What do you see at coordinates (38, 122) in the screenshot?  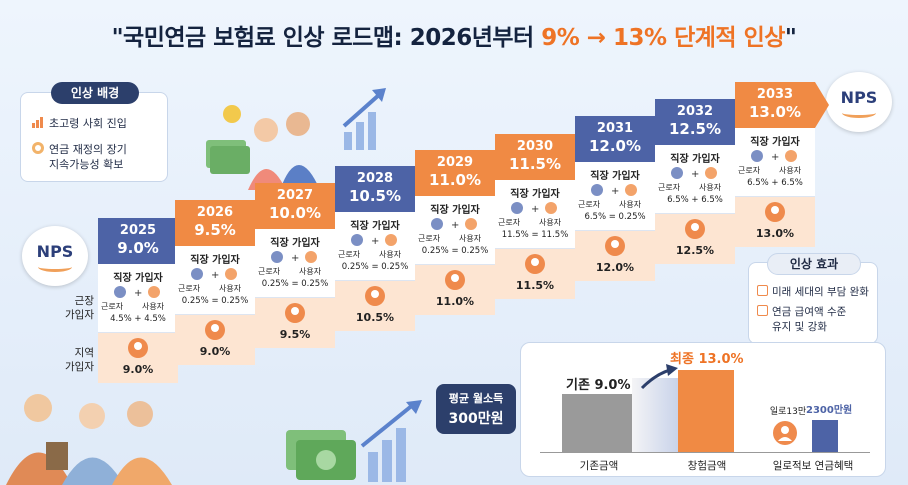 I see `chart-icon` at bounding box center [38, 122].